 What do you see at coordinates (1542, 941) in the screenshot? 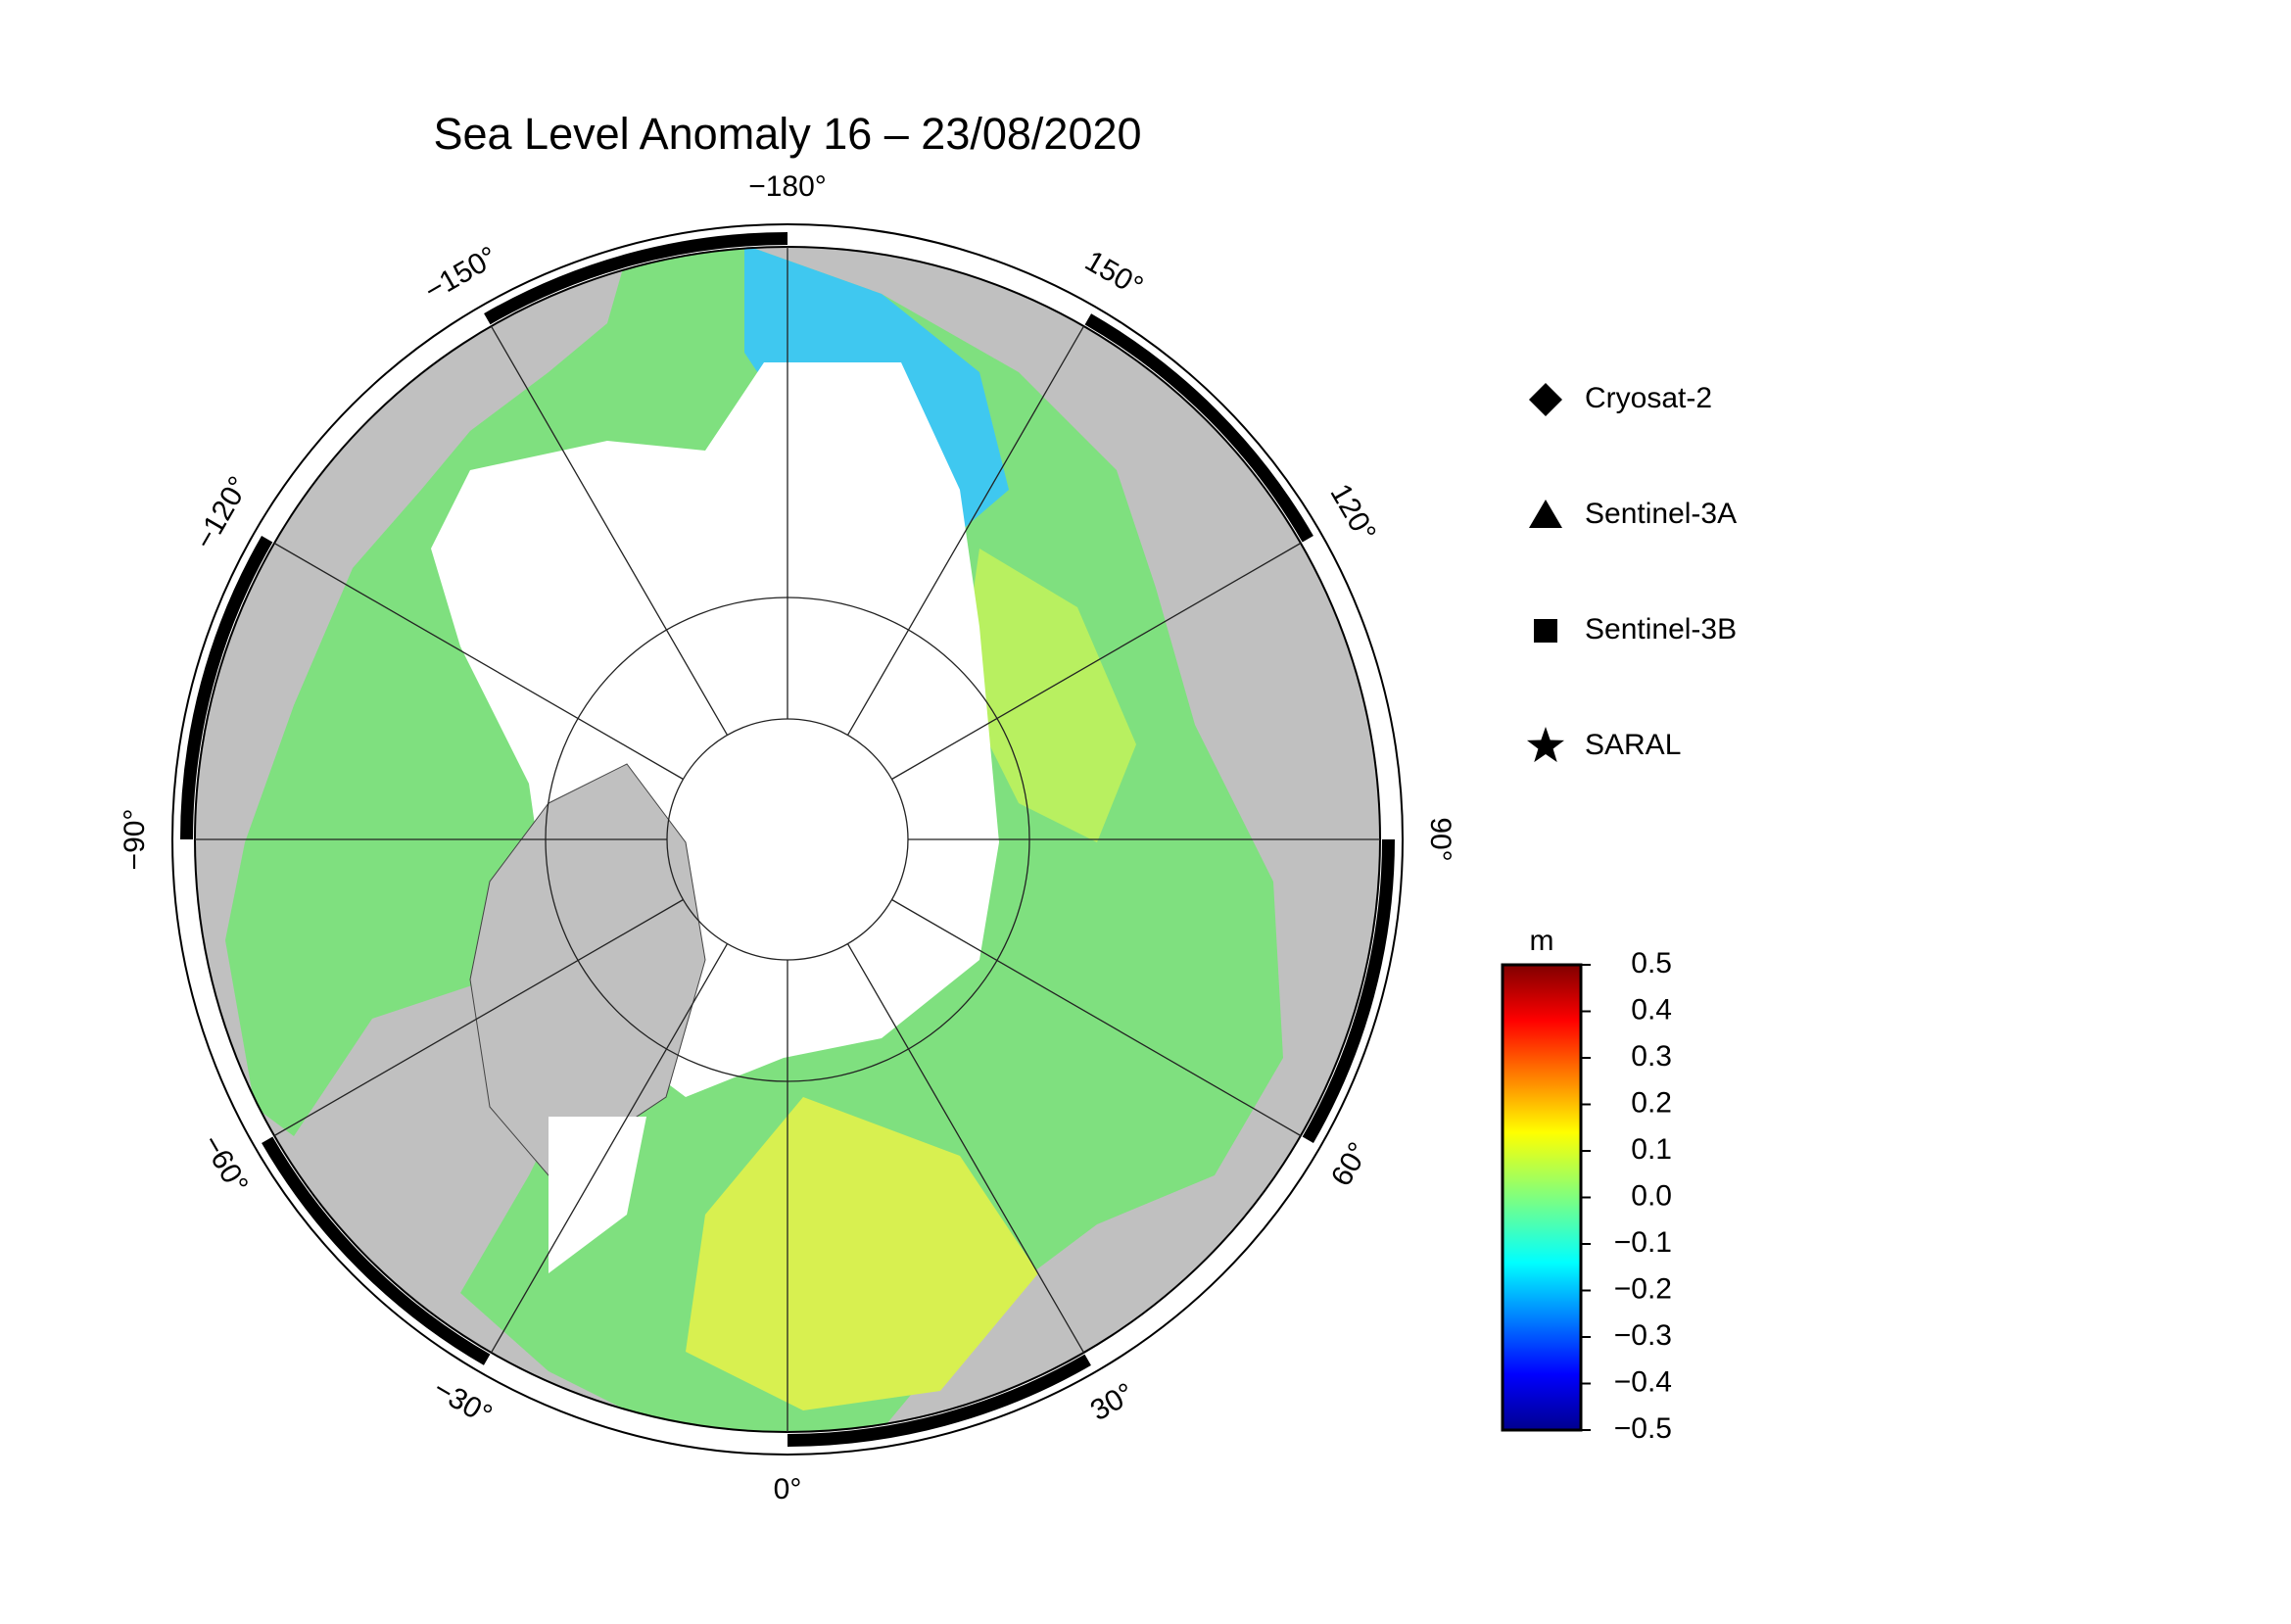
I see `colorbar-unit: m` at bounding box center [1542, 941].